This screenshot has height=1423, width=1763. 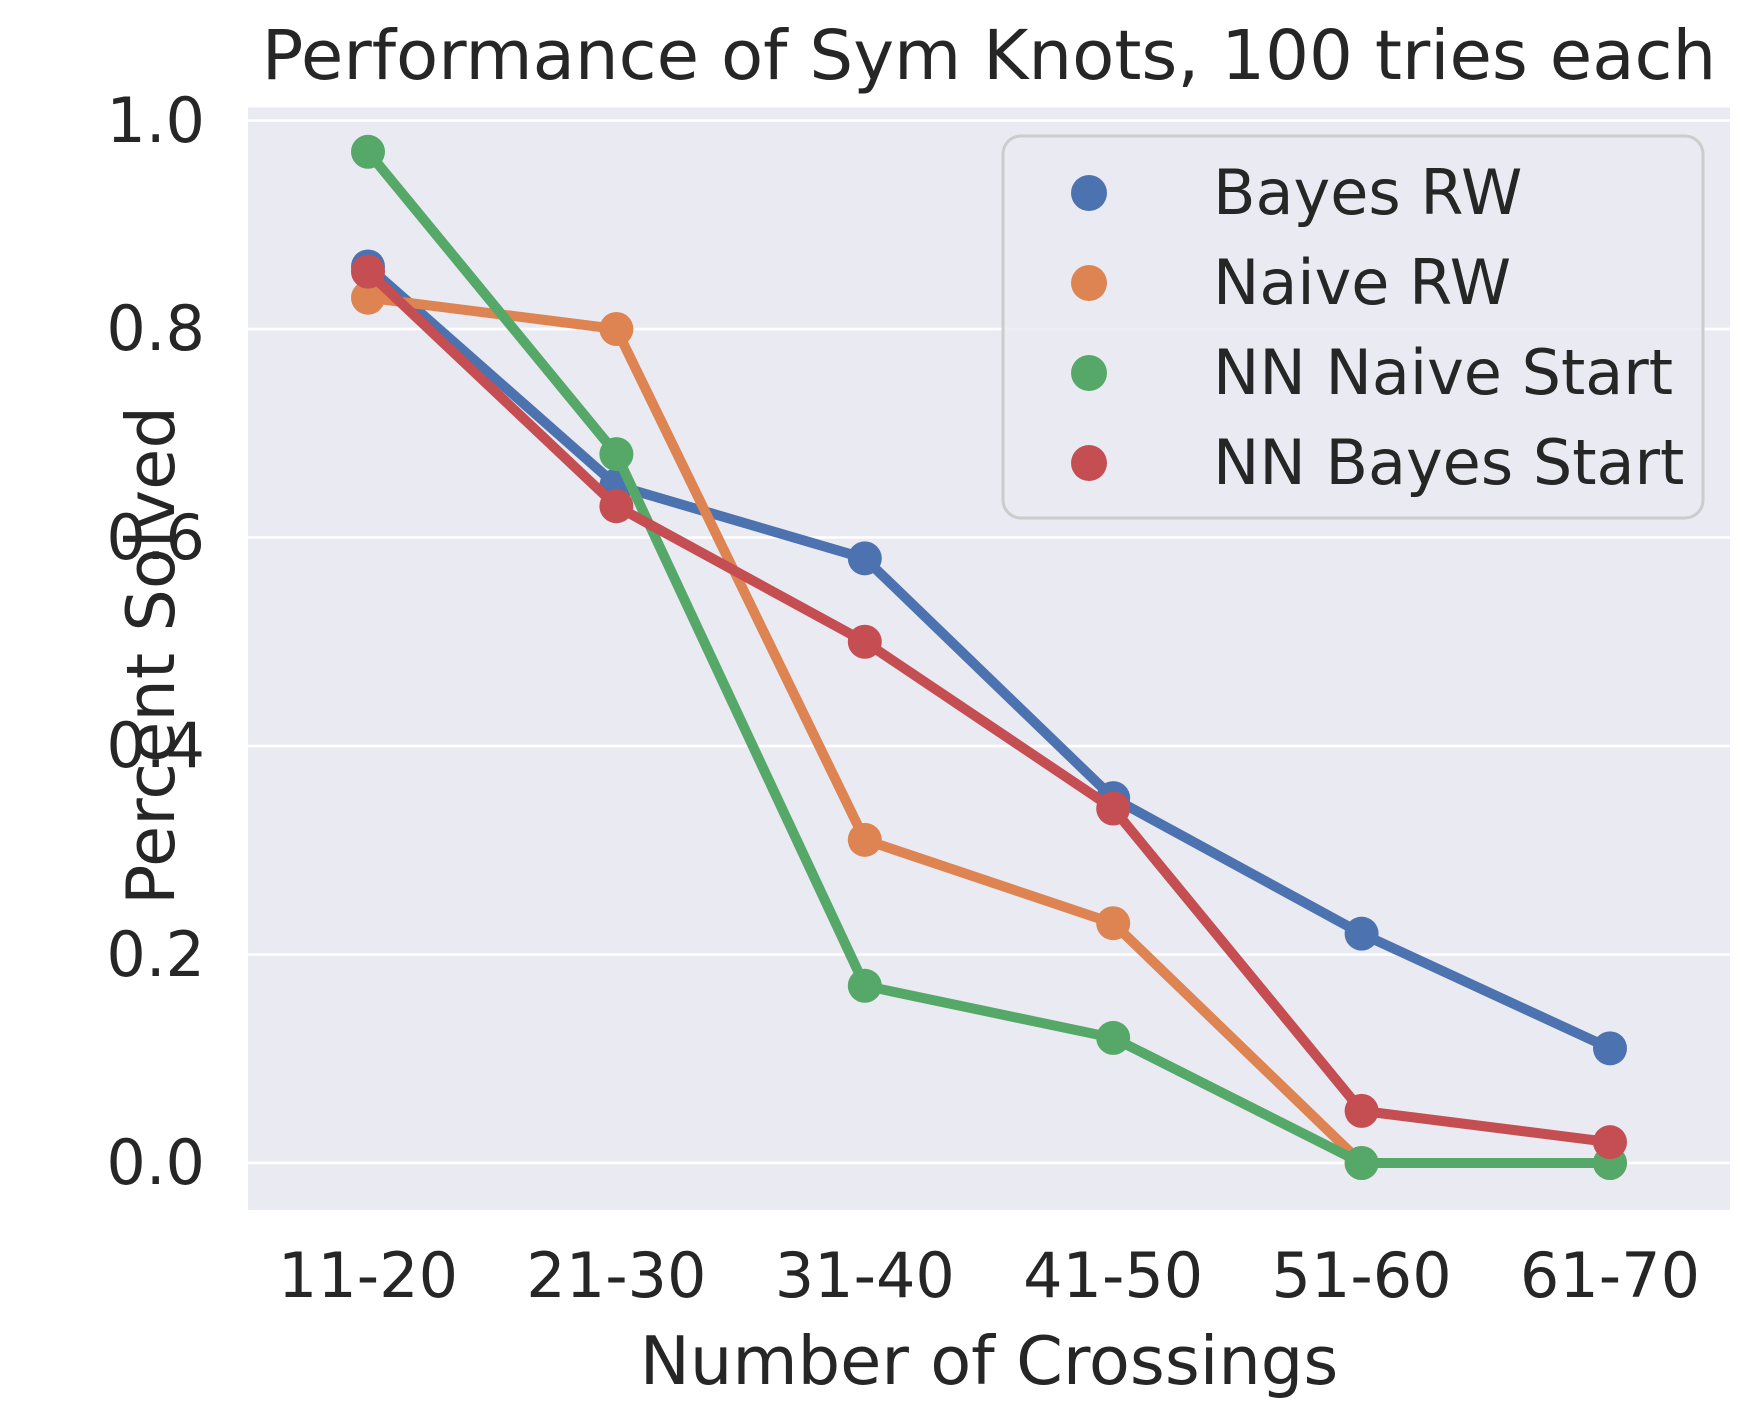 I want to click on x-tick-label: 31-40, so click(x=864, y=1275).